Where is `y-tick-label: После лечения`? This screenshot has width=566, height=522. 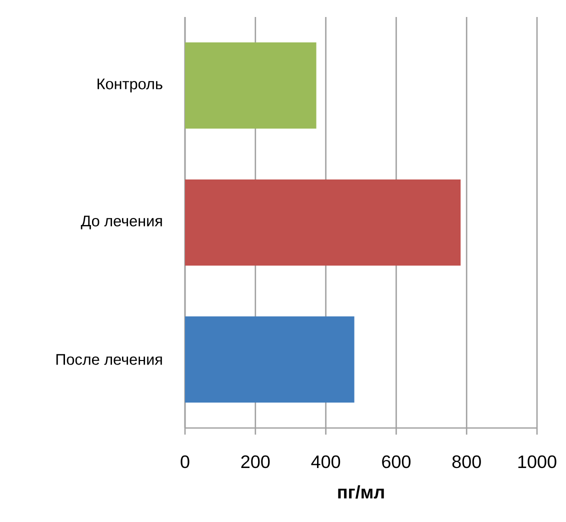 y-tick-label: После лечения is located at coordinates (109, 359).